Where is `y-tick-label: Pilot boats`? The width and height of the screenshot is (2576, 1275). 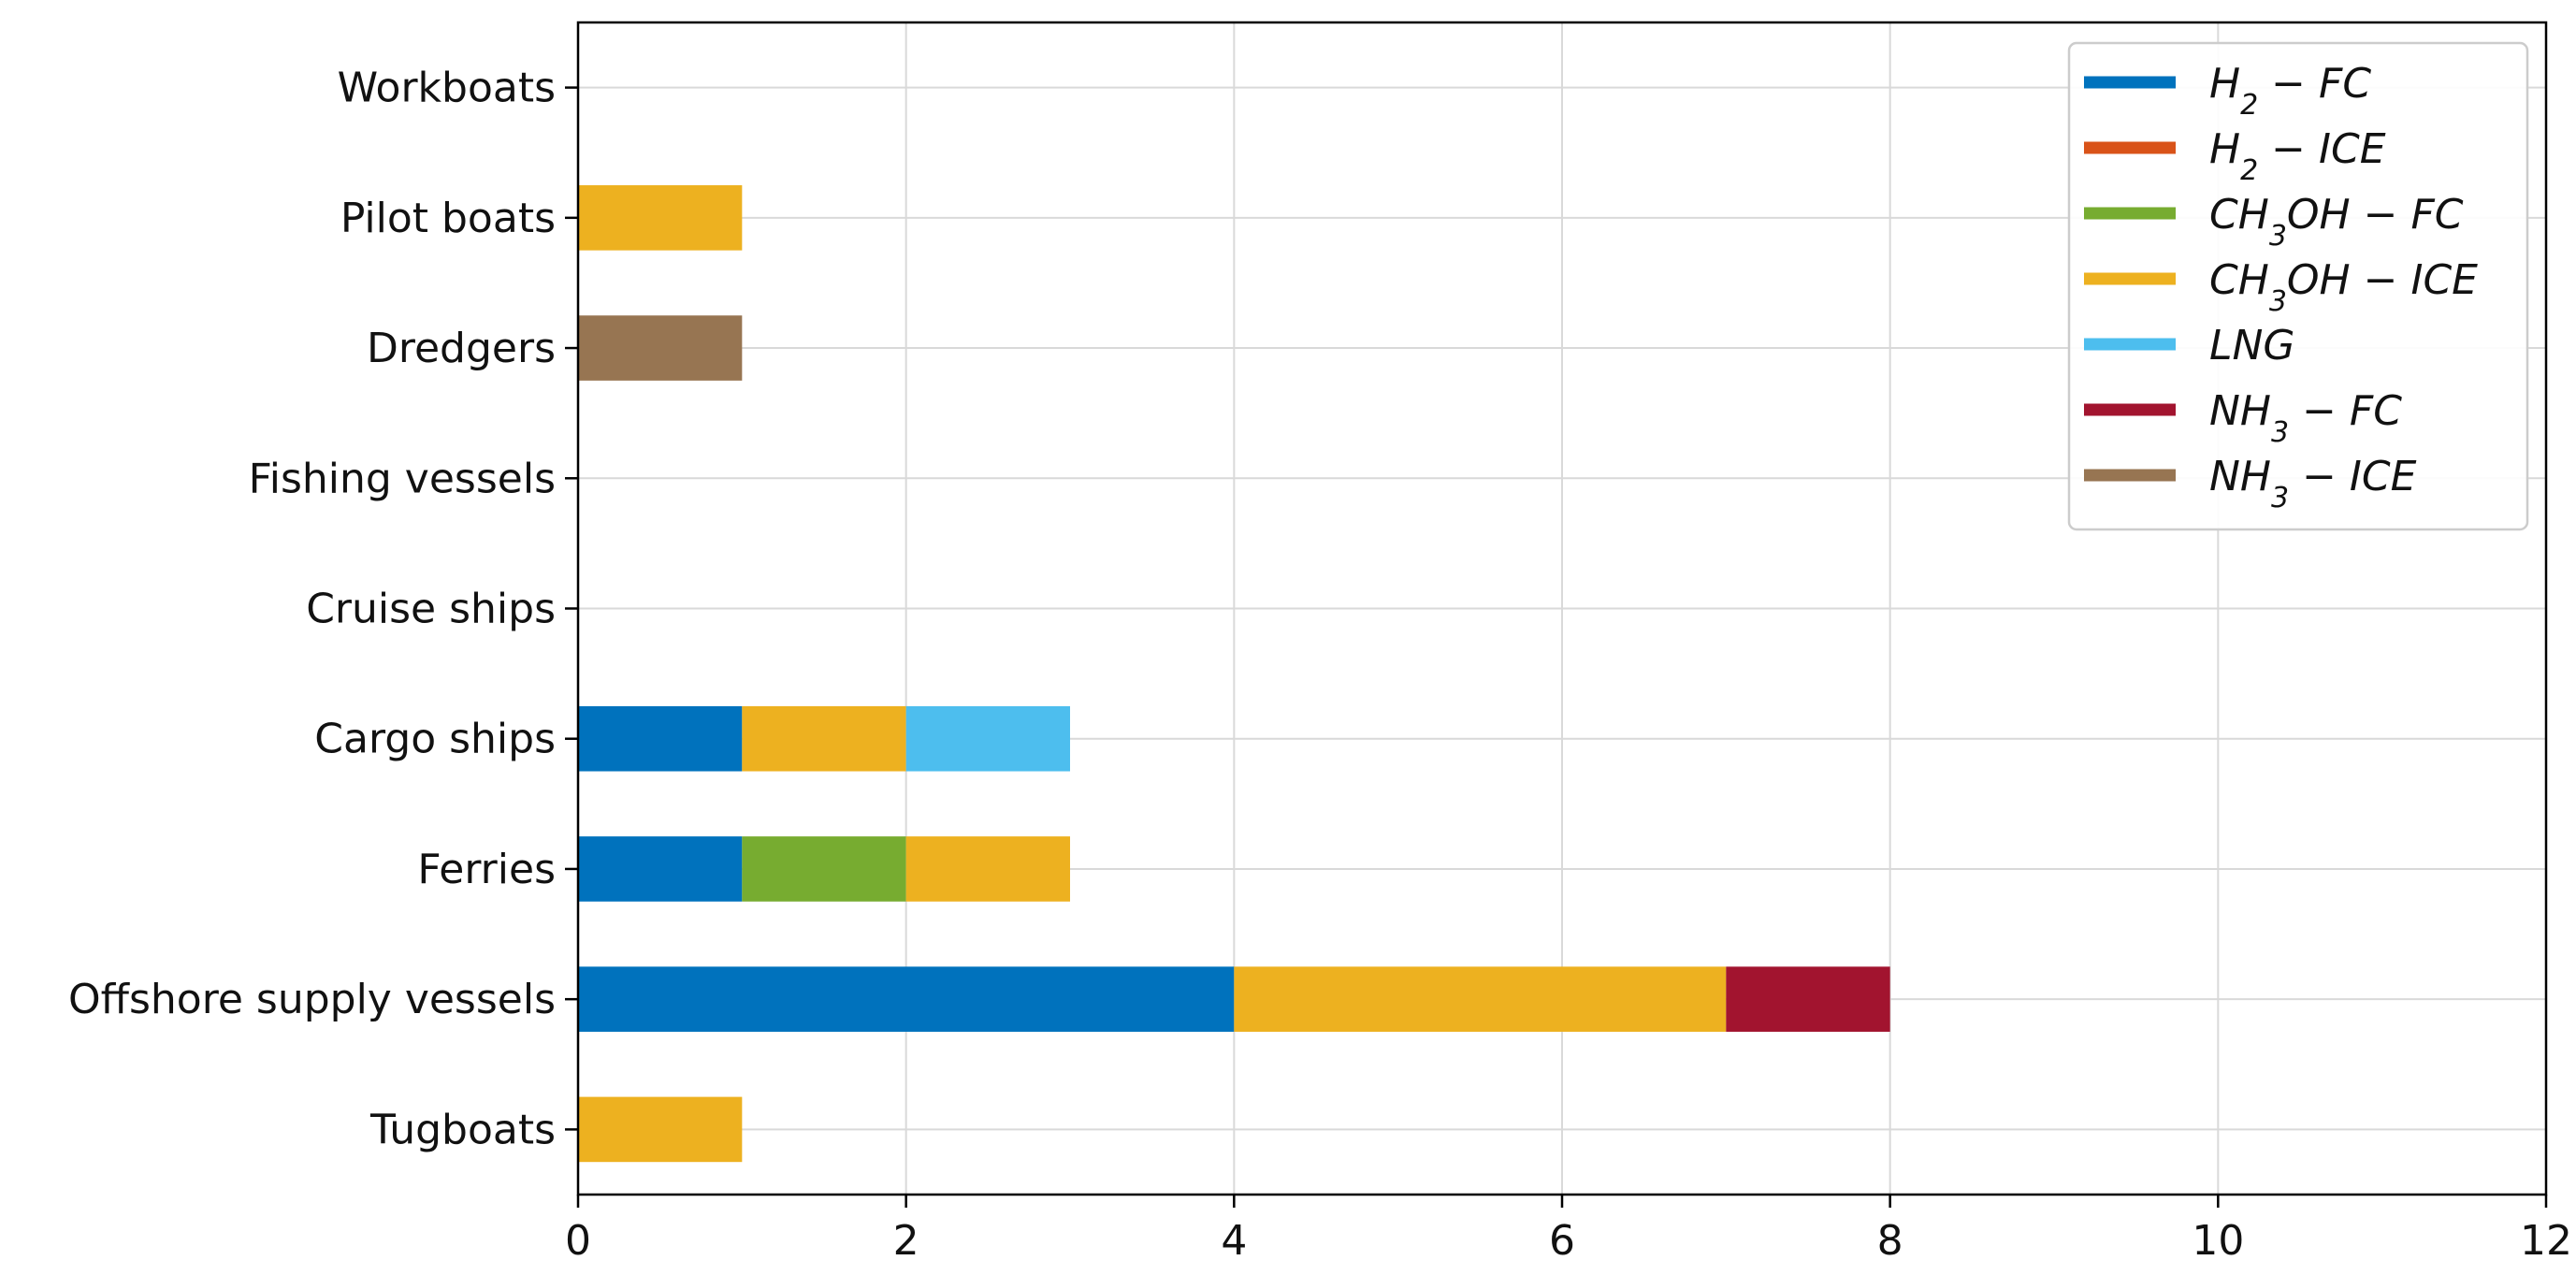
y-tick-label: Pilot boats is located at coordinates (448, 218).